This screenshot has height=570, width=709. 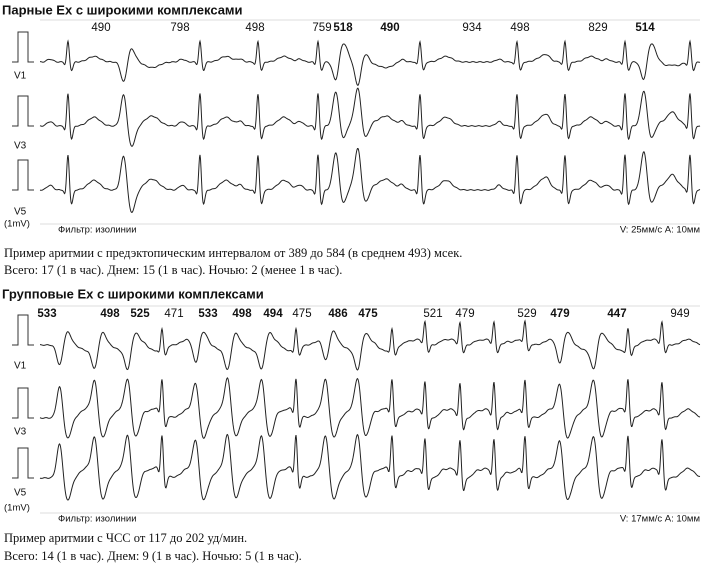 What do you see at coordinates (133, 293) in the screenshot?
I see `section-title: Групповые Ex с широкими комплексами` at bounding box center [133, 293].